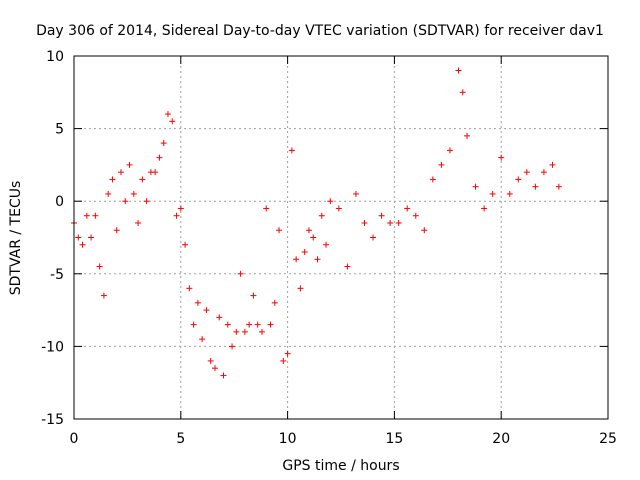  What do you see at coordinates (59, 130) in the screenshot?
I see `y-tick-label: 5` at bounding box center [59, 130].